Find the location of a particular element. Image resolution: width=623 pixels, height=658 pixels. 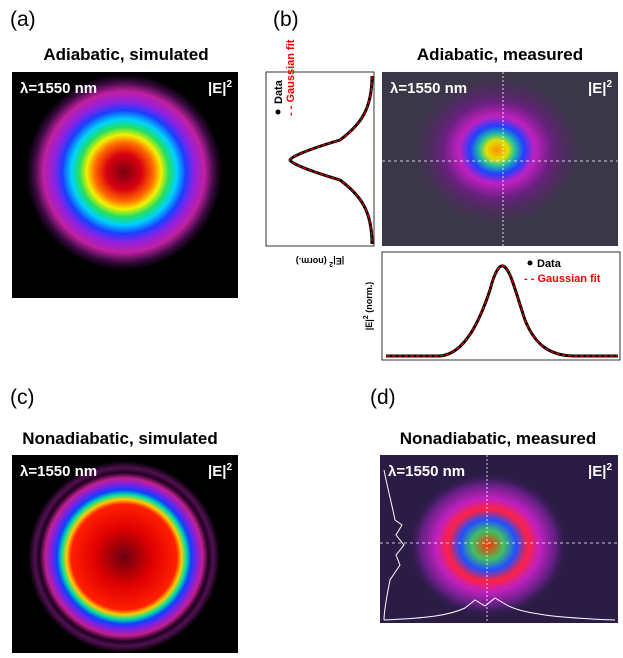

panel-title: Nonadiabatic, simulated is located at coordinates (120, 438).